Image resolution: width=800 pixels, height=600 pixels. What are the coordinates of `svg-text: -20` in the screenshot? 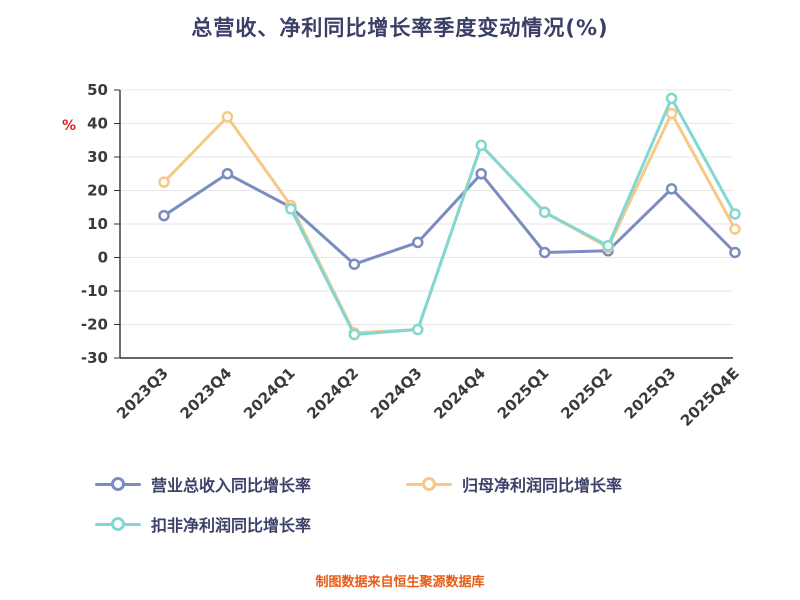 It's located at (94, 325).